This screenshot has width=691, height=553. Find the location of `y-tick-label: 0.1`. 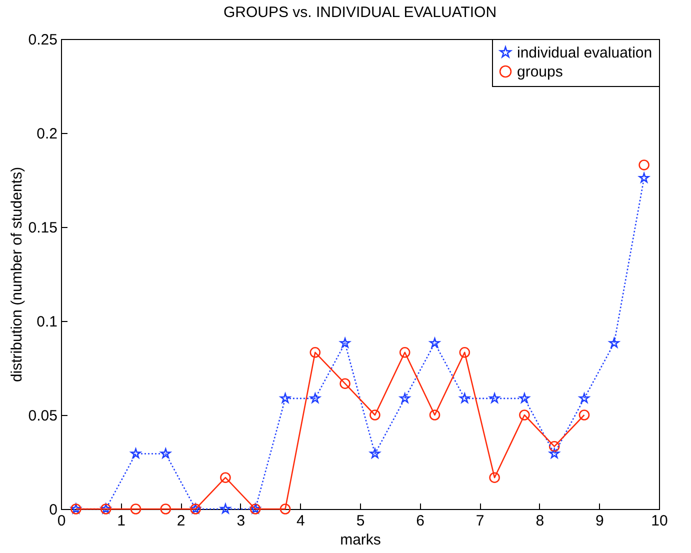

y-tick-label: 0.1 is located at coordinates (47, 322).